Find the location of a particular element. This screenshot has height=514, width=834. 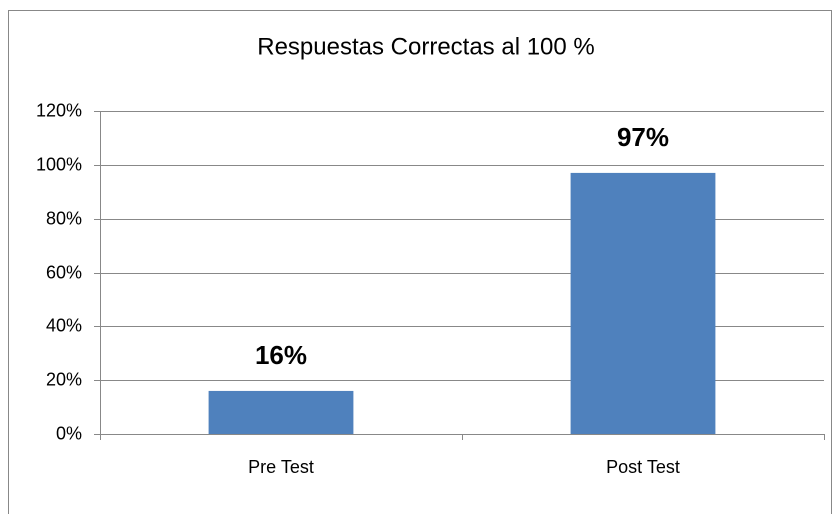

x-tick-label: Pre Test is located at coordinates (281, 467).